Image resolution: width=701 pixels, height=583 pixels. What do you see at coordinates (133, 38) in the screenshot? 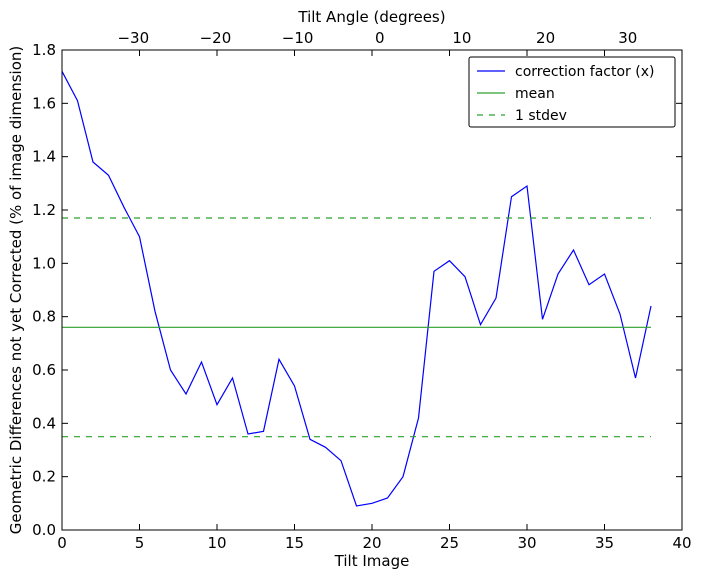
I see `top-x-tick-label: −30` at bounding box center [133, 38].